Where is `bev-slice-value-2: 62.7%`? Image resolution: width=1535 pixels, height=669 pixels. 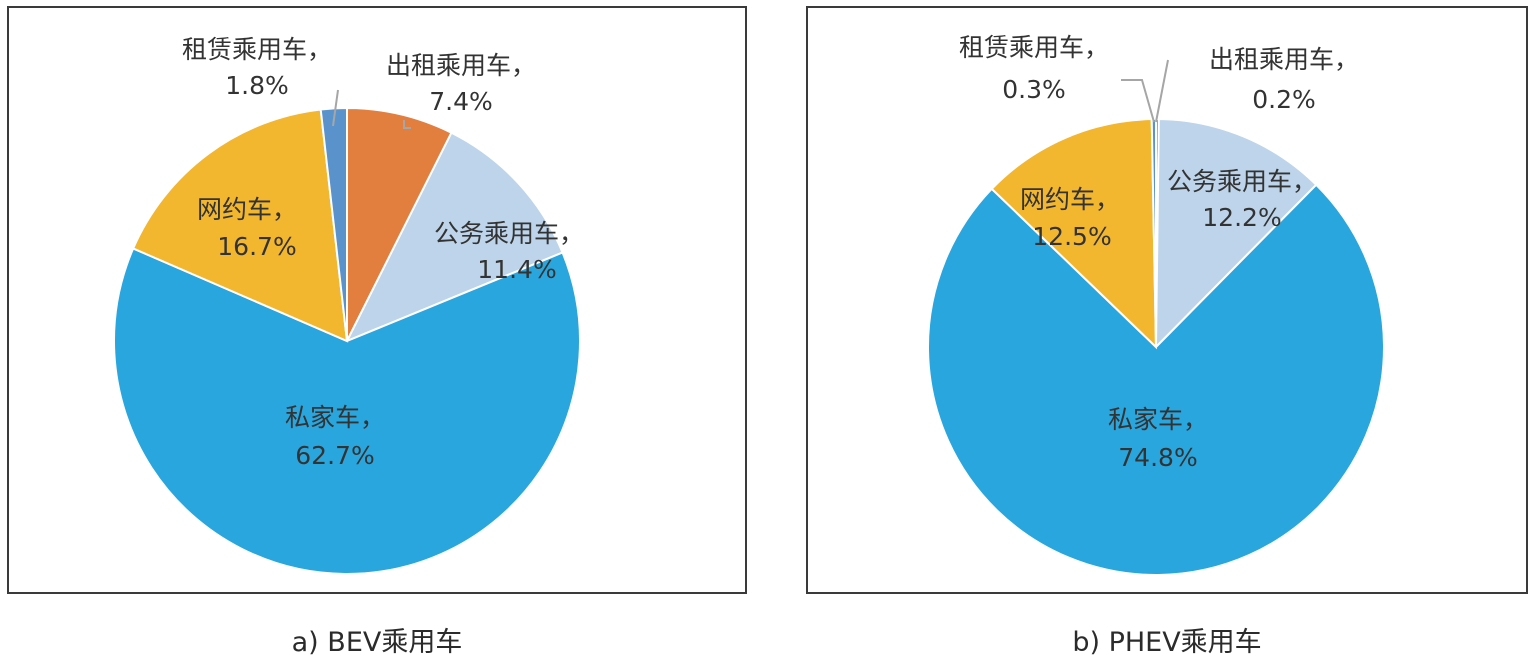 bev-slice-value-2: 62.7% is located at coordinates (334, 455).